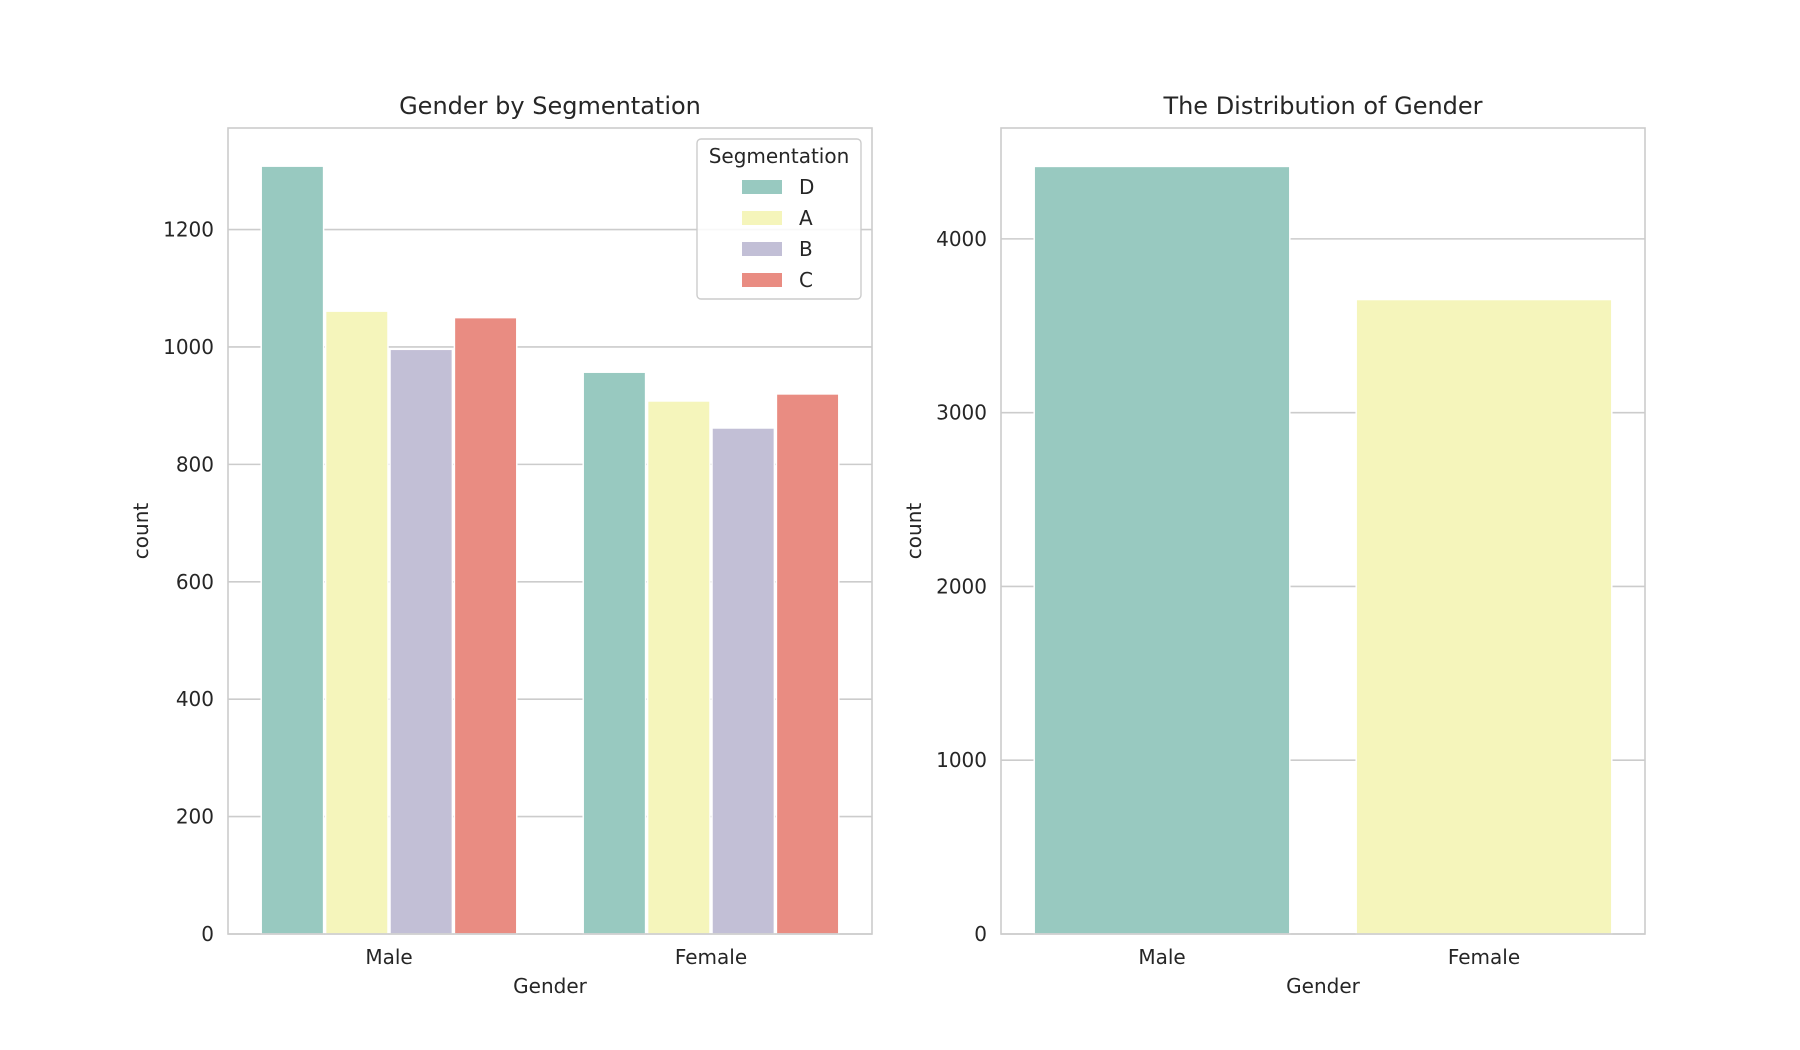 The height and width of the screenshot is (1050, 1800). What do you see at coordinates (421, 641) in the screenshot?
I see `bar-male-b` at bounding box center [421, 641].